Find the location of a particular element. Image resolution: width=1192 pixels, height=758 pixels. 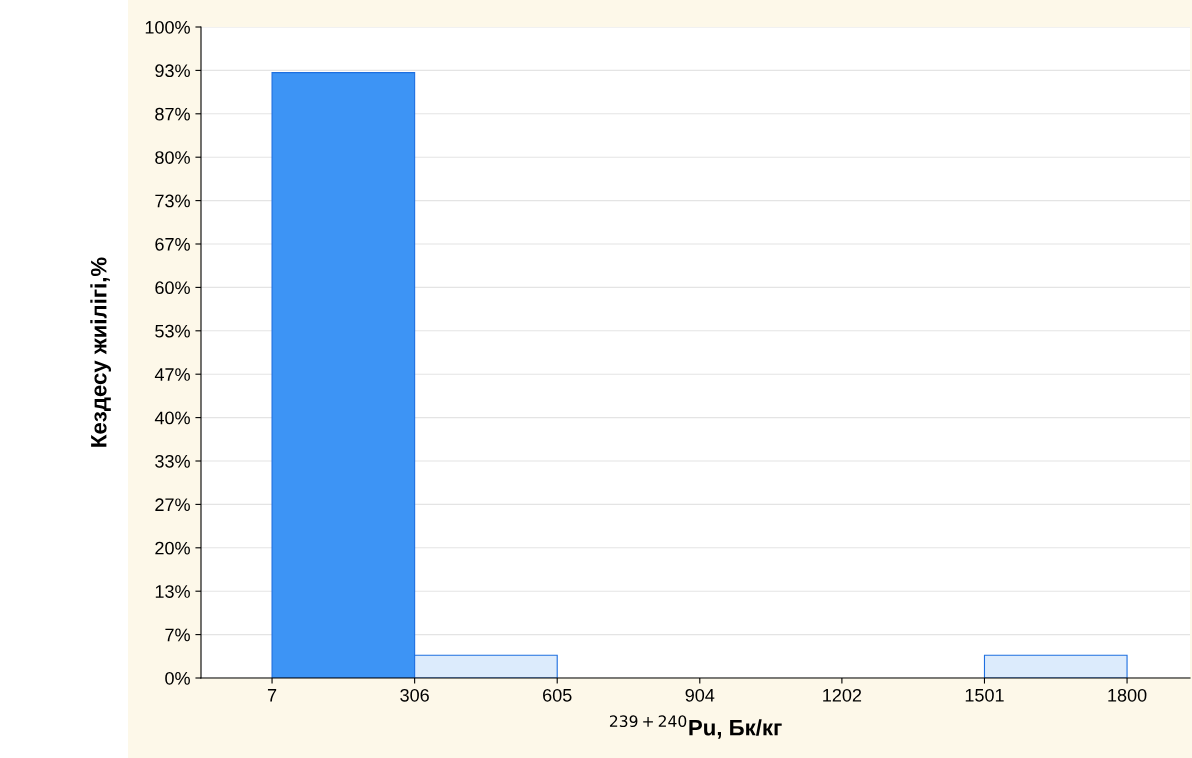

x-tick-label: 1800 is located at coordinates (1127, 695).